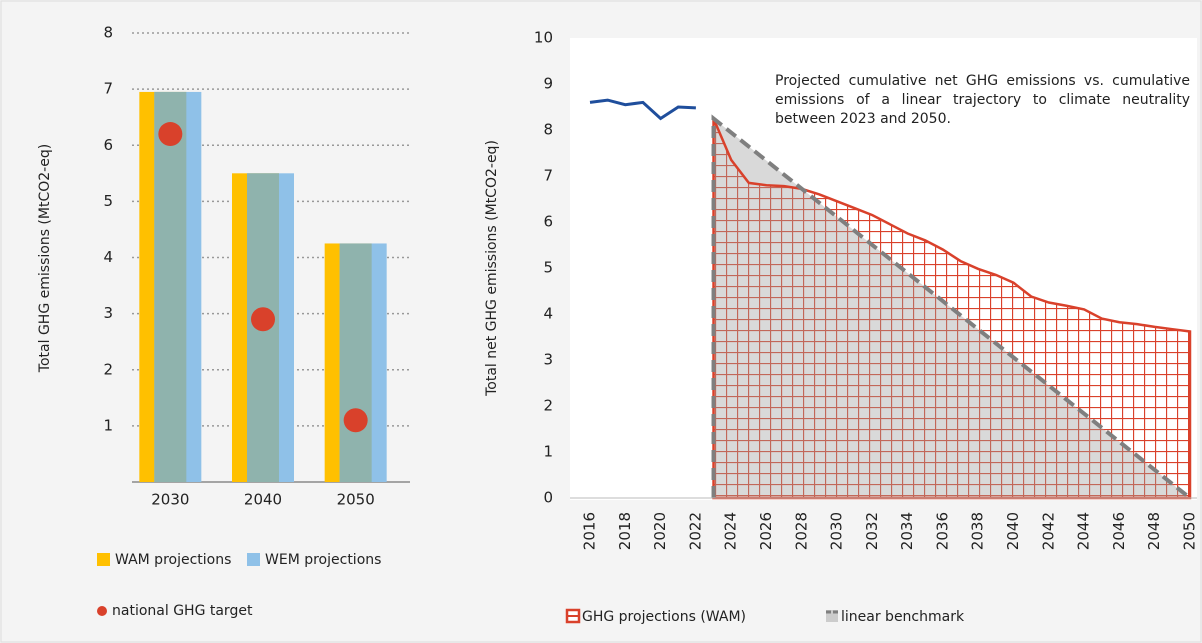  What do you see at coordinates (766, 531) in the screenshot?
I see `x-tick-label: 2026` at bounding box center [766, 531].